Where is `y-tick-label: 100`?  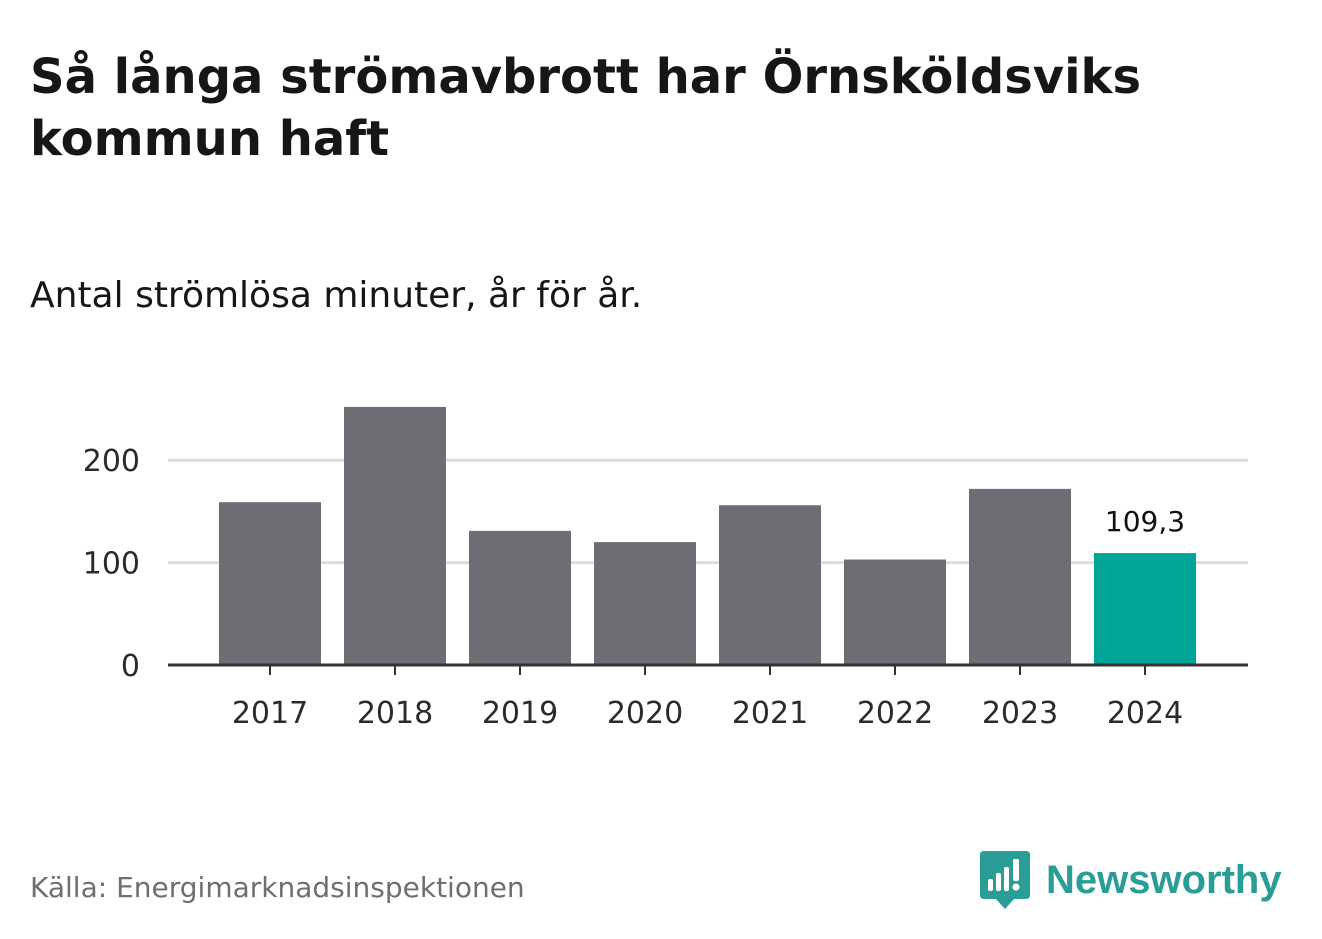 y-tick-label: 100 is located at coordinates (111, 564).